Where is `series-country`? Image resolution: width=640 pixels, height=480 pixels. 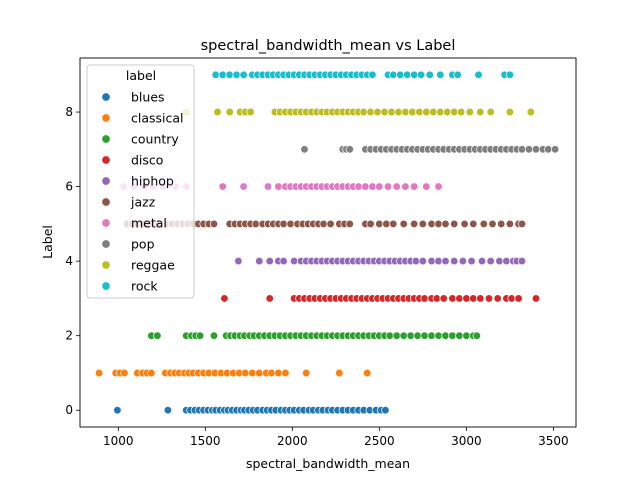 series-country is located at coordinates (314, 335).